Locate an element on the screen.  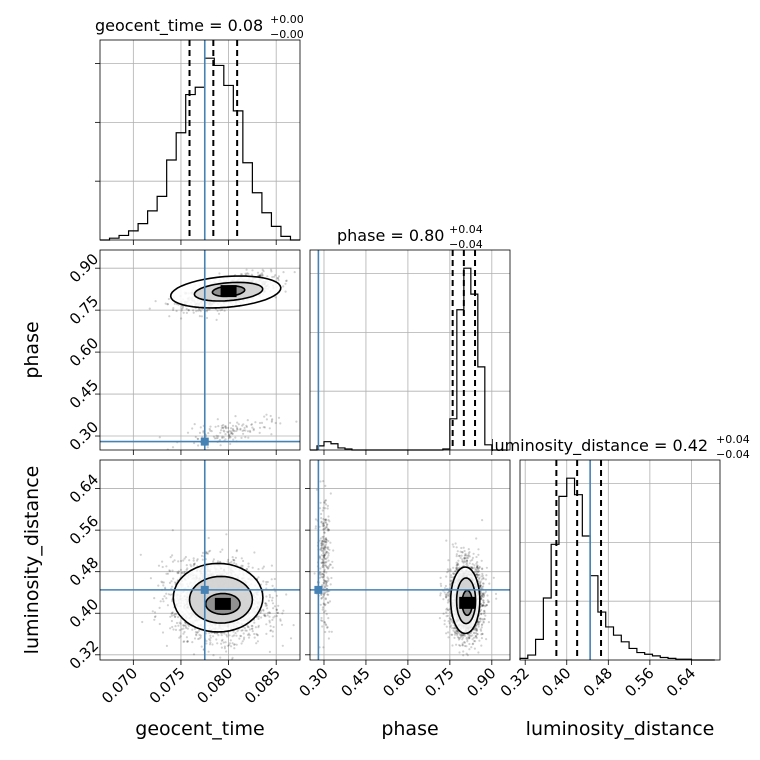
title-luminosity-distance: luminosity_distance = 0.42 is located at coordinates (599, 446).